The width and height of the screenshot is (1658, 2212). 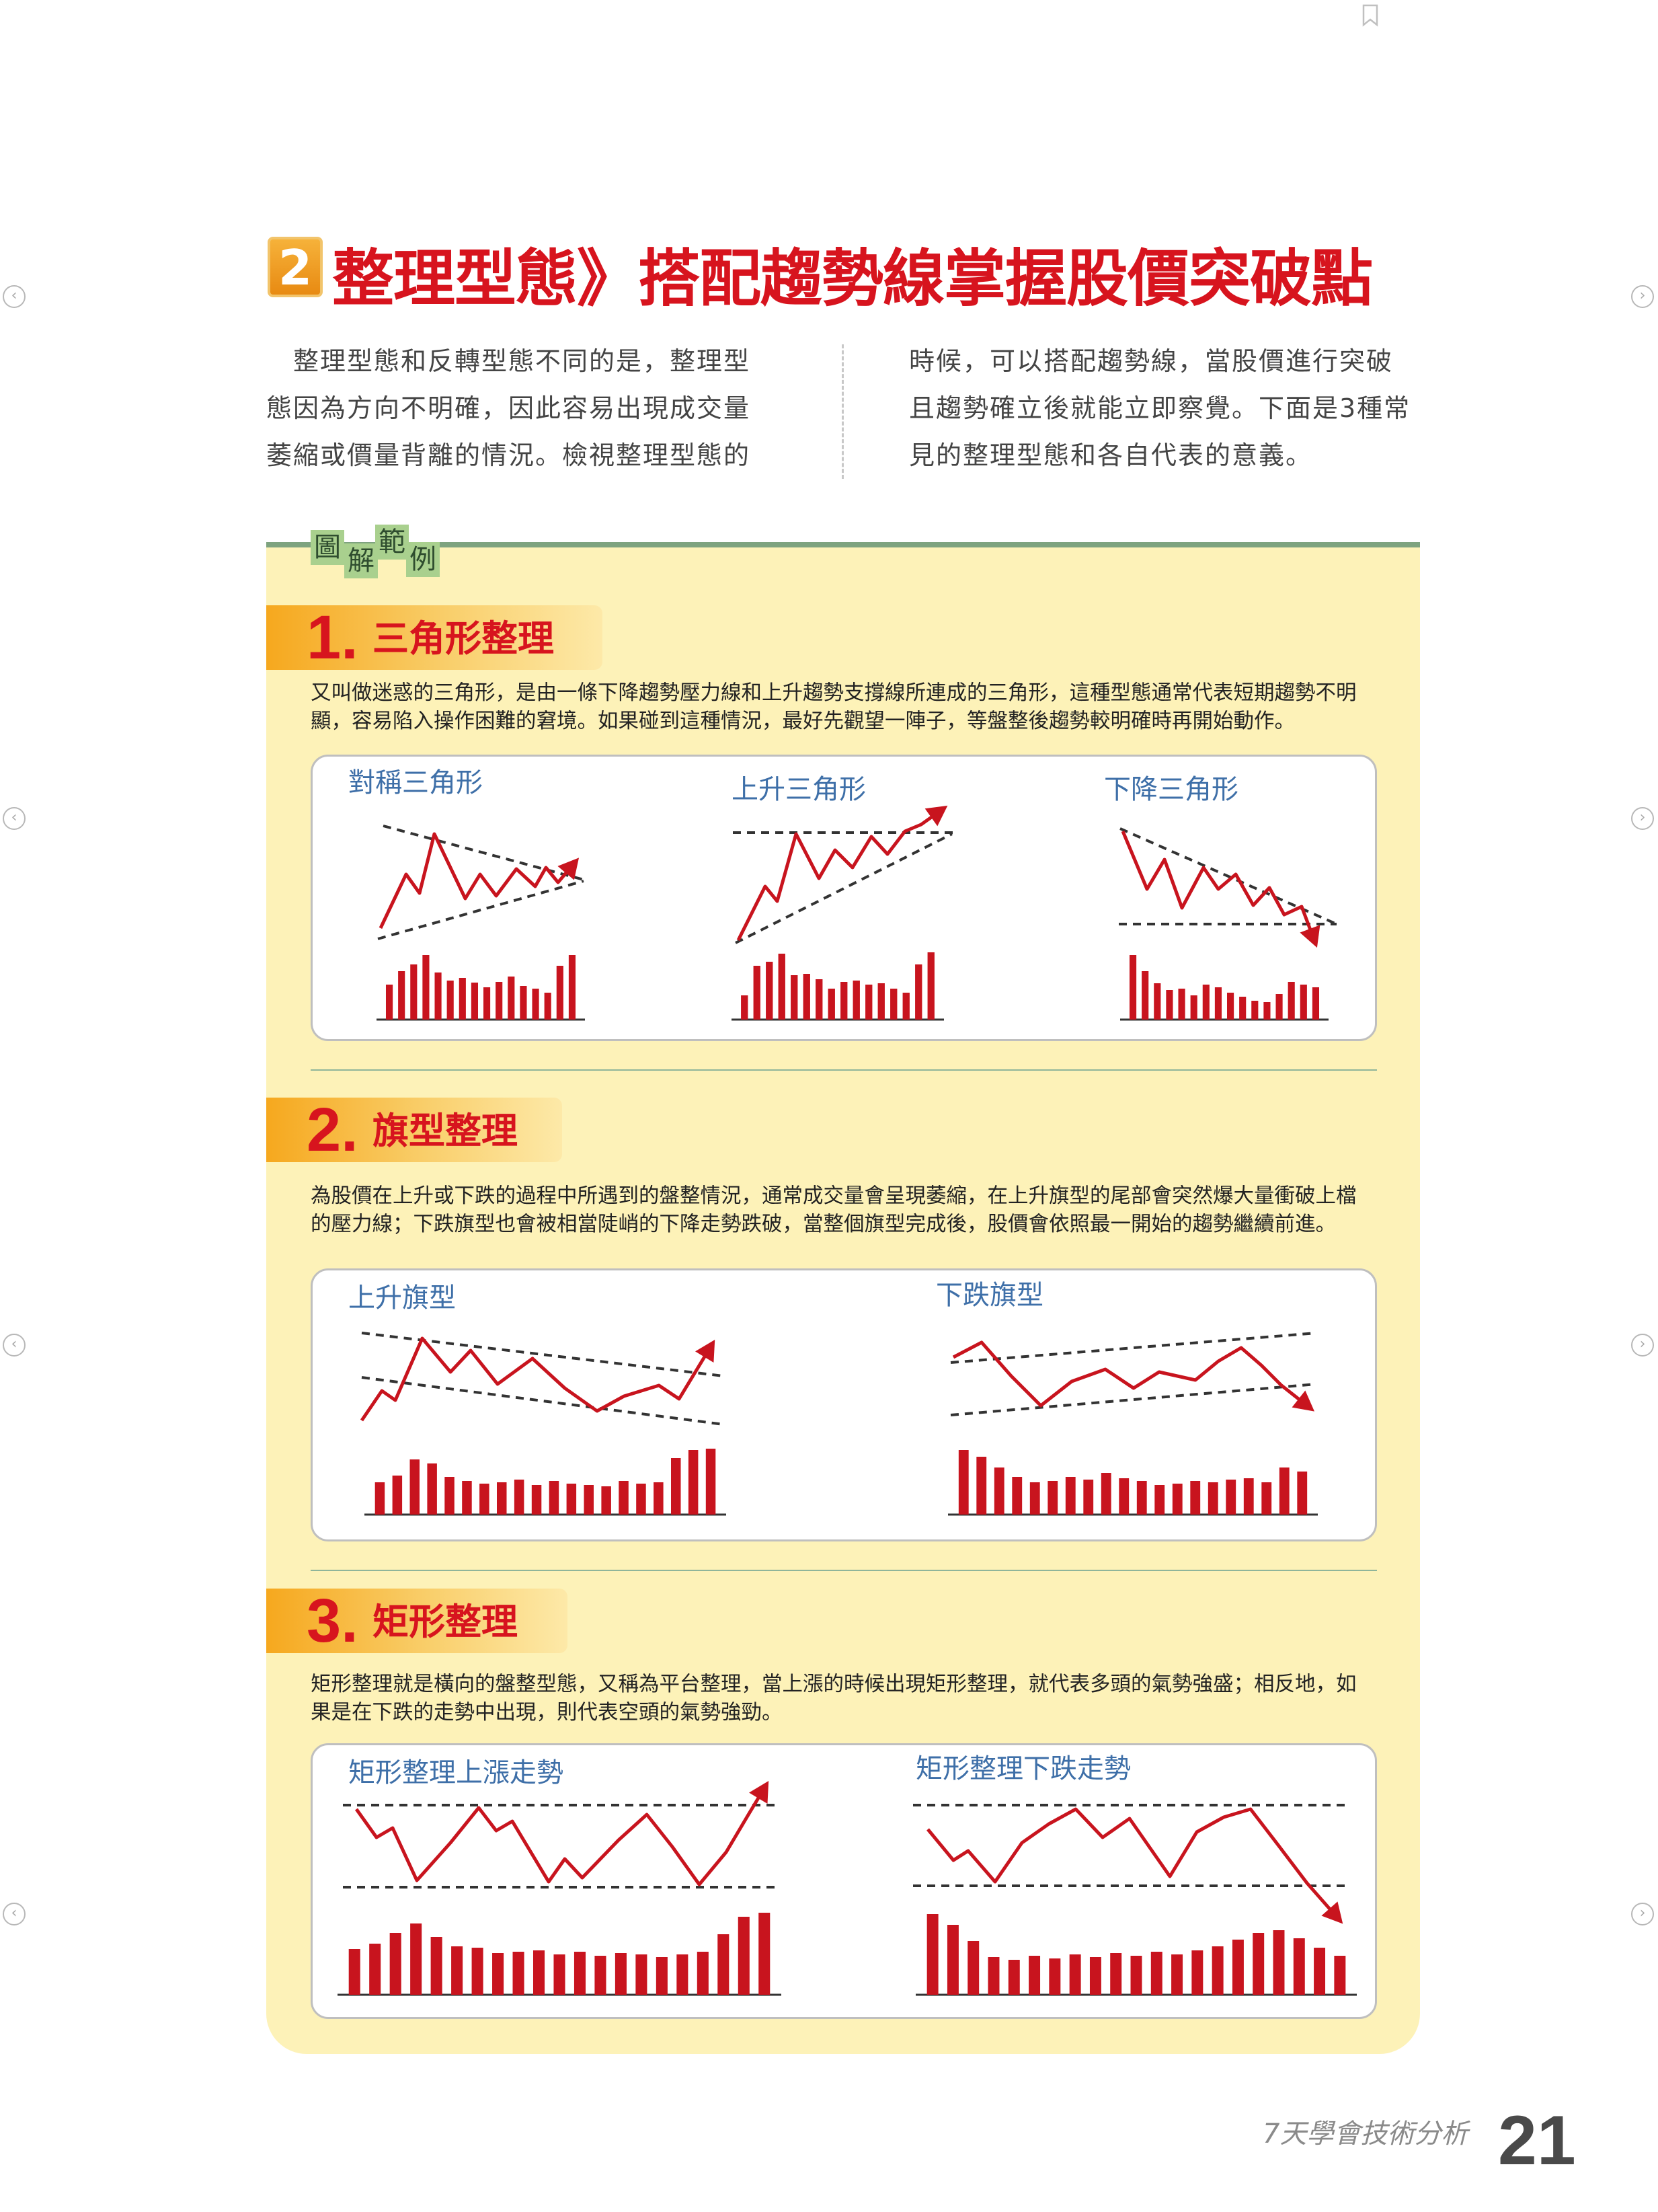 I want to click on page-title: 整理型態》搭配趨勢線掌握股價突破點, so click(x=852, y=279).